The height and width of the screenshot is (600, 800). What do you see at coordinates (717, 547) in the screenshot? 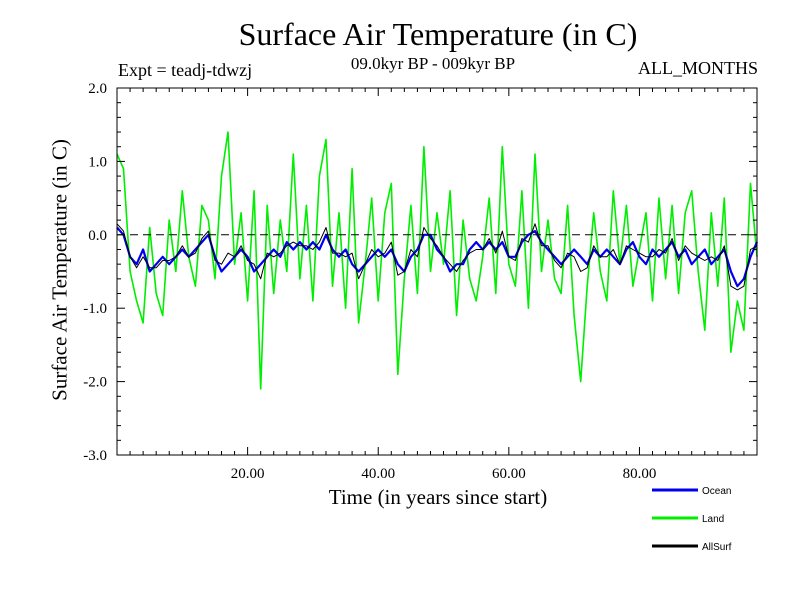
I see `legend-label-allsurf: AllSurf` at bounding box center [717, 547].